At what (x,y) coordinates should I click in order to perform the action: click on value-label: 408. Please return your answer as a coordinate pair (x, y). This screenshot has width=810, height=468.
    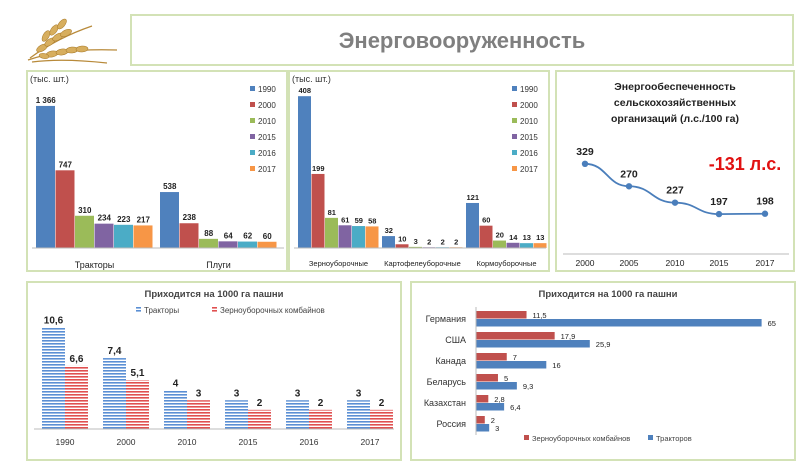
    Looking at the image, I should click on (304, 90).